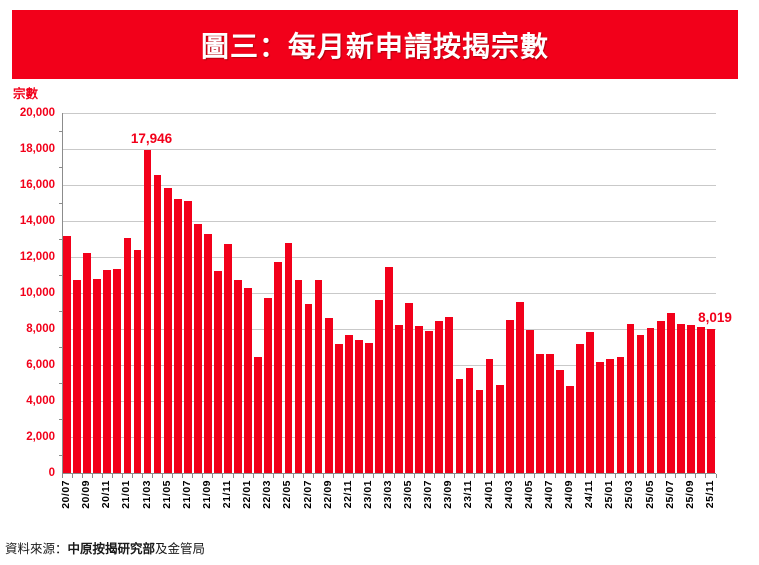 Image resolution: width=759 pixels, height=565 pixels. Describe the element at coordinates (206, 494) in the screenshot. I see `x-axis-label: 21/09` at that location.